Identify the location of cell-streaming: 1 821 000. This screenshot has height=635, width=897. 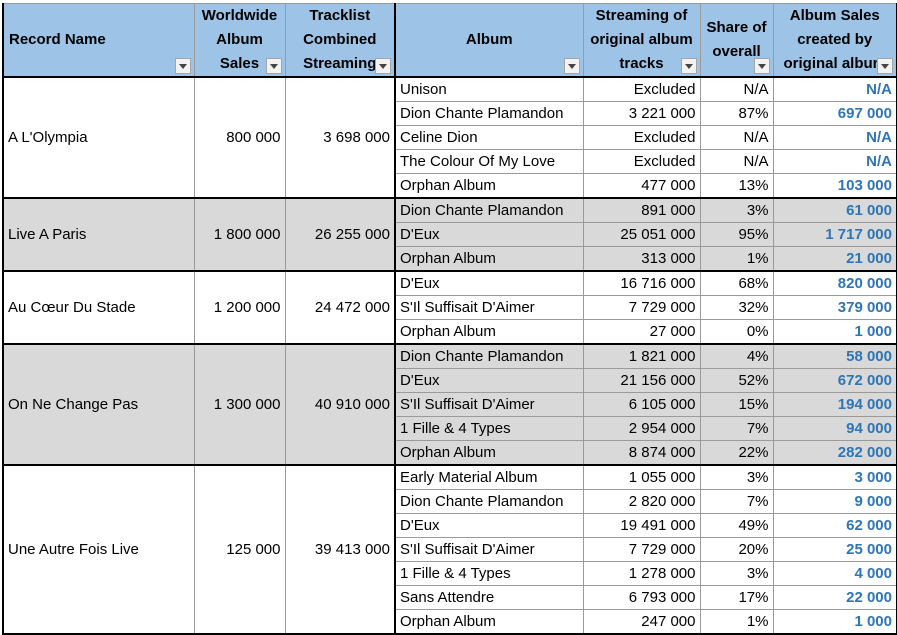
(641, 356).